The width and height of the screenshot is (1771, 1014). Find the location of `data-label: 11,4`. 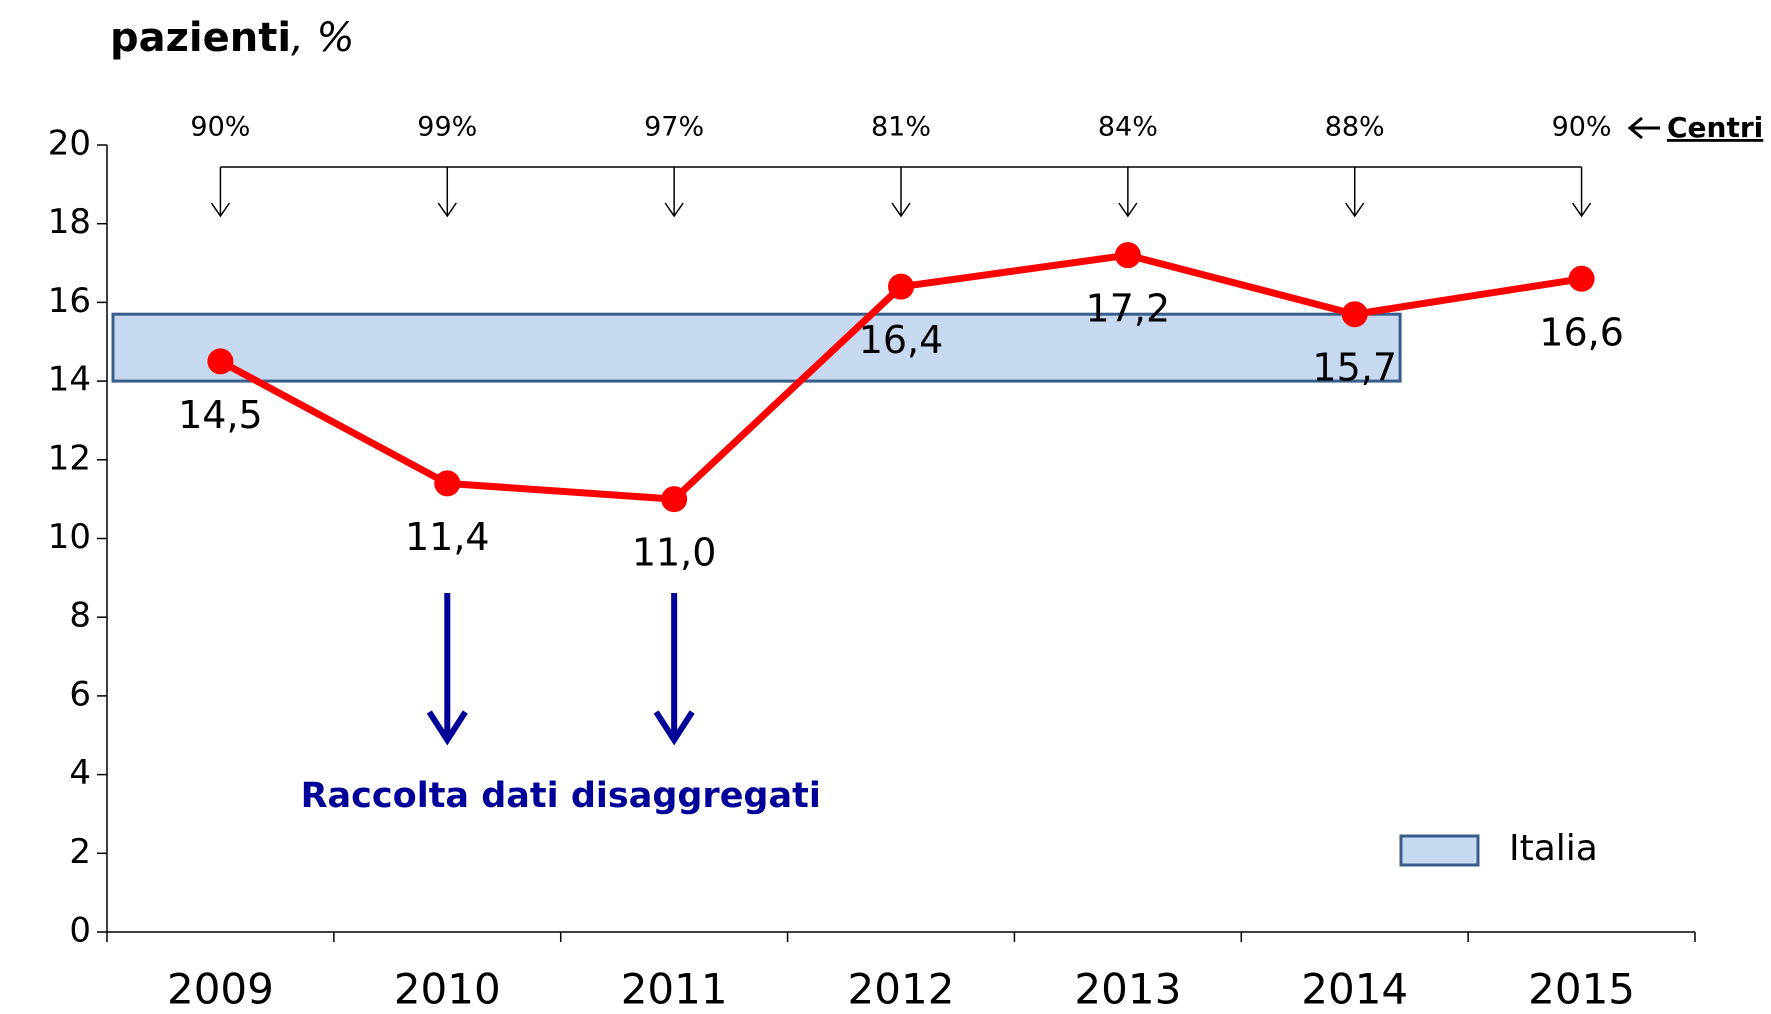

data-label: 11,4 is located at coordinates (447, 537).